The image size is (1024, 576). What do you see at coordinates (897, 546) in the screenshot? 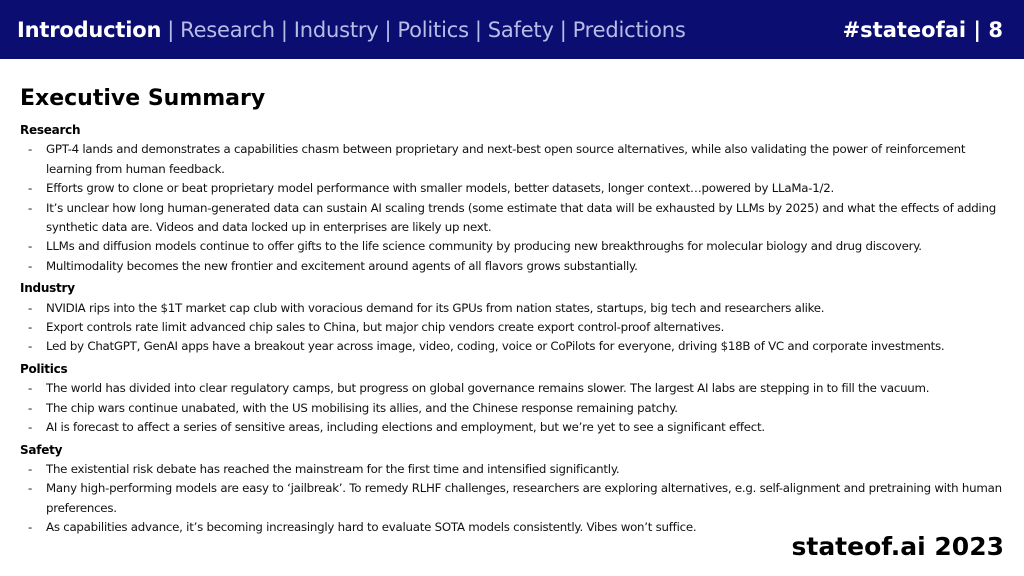
I see `footer-brand: stateof.ai 2023` at bounding box center [897, 546].